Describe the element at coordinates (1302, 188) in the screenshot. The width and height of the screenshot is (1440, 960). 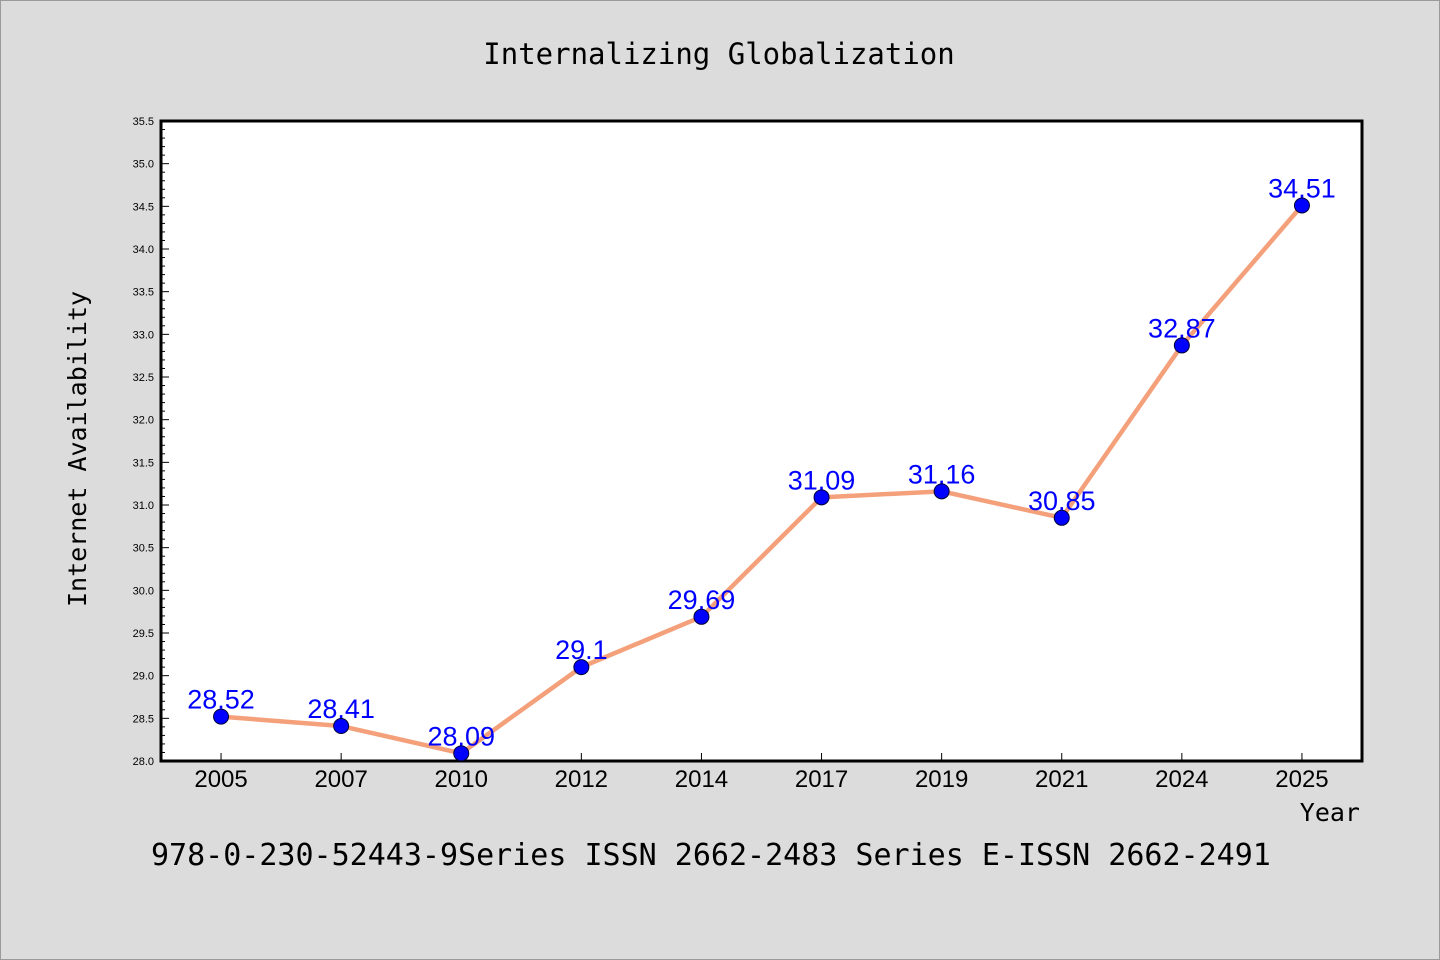
I see `data-label: 34.51` at that location.